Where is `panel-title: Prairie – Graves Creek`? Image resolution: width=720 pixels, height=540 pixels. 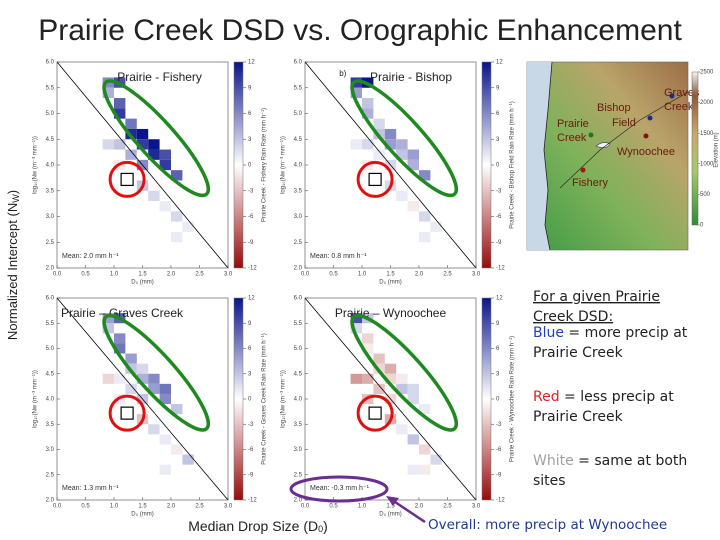
panel-title: Prairie – Graves Creek is located at coordinates (122, 313).